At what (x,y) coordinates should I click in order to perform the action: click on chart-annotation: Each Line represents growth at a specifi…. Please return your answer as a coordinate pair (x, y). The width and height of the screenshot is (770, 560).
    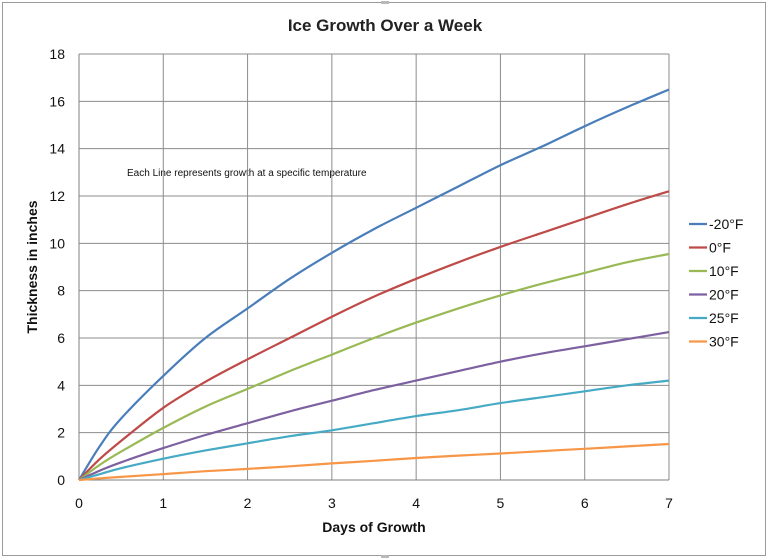
    Looking at the image, I should click on (247, 173).